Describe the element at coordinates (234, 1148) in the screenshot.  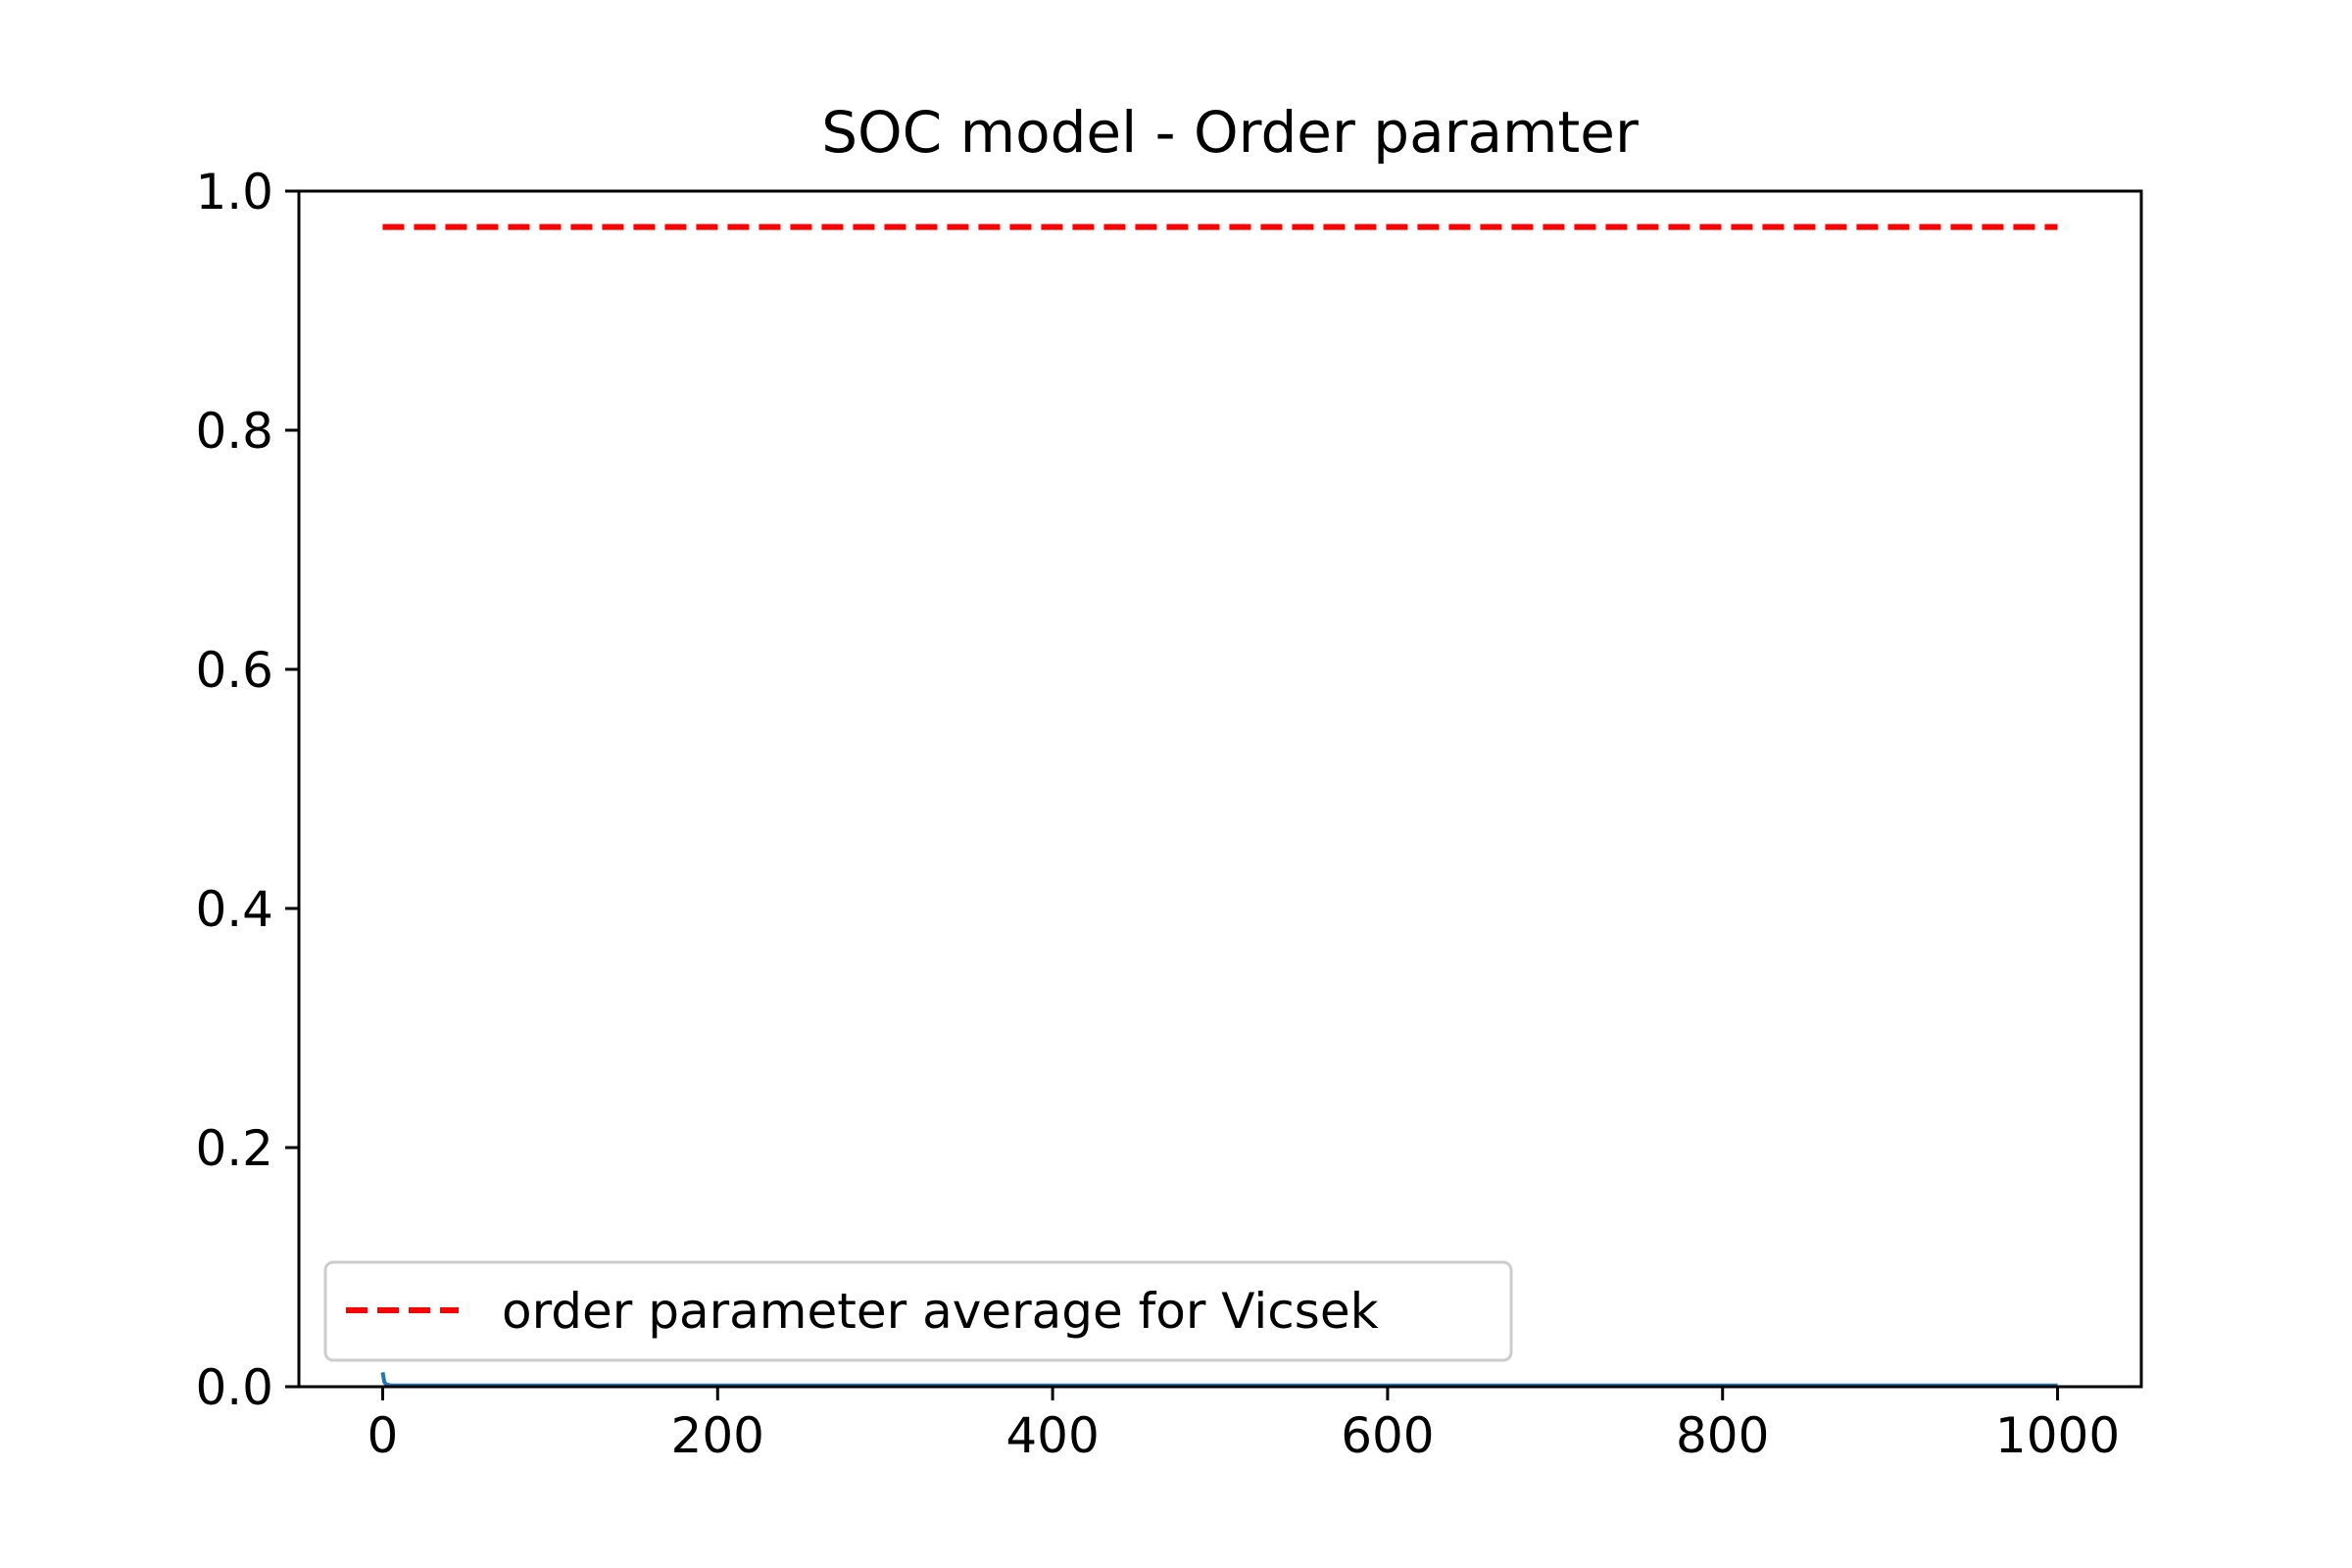
I see `y-tick-label: 0.2` at that location.